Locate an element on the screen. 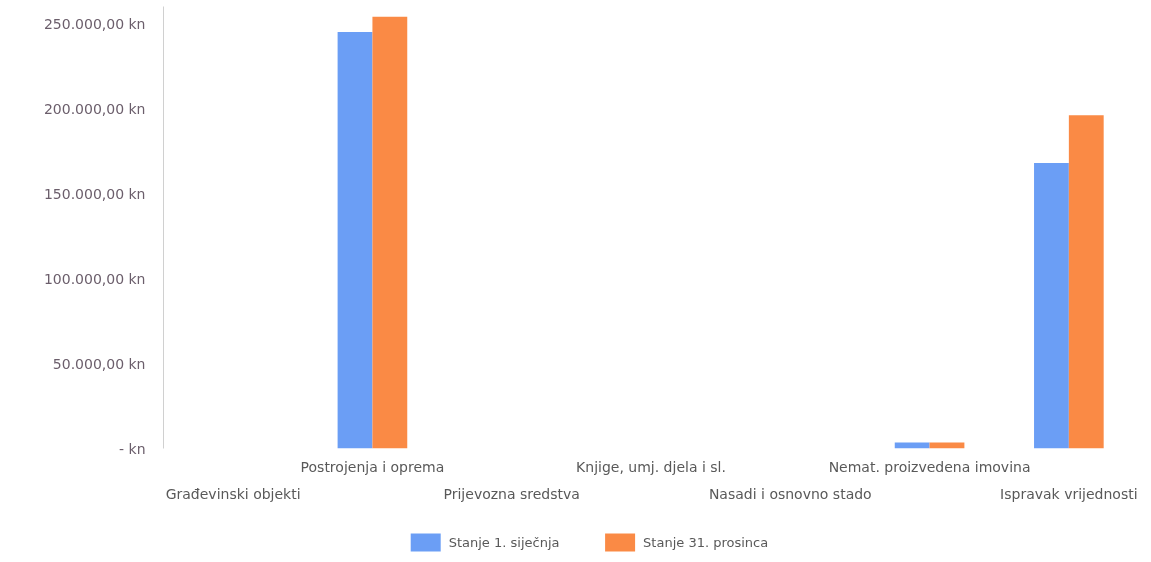 This screenshot has height=562, width=1151. x-tick-label: Nasadi i osnovno stado is located at coordinates (790, 493).